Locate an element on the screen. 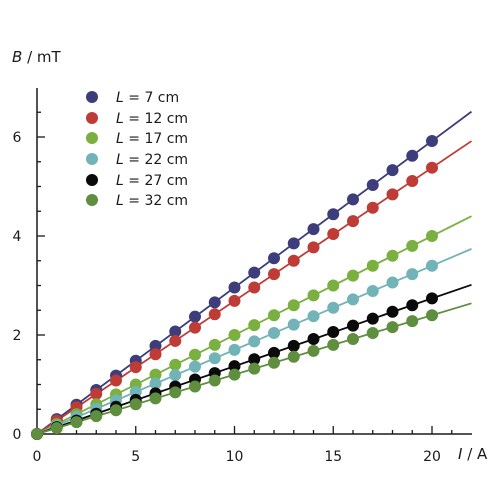 The image size is (500, 500). y-tick-label: 6 is located at coordinates (17, 138).